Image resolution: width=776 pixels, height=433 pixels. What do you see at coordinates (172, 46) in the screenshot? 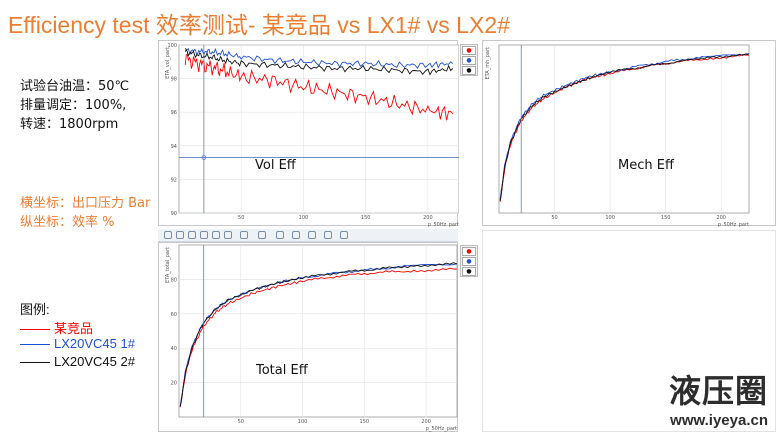
I see `y-tick-label: 100` at bounding box center [172, 46].